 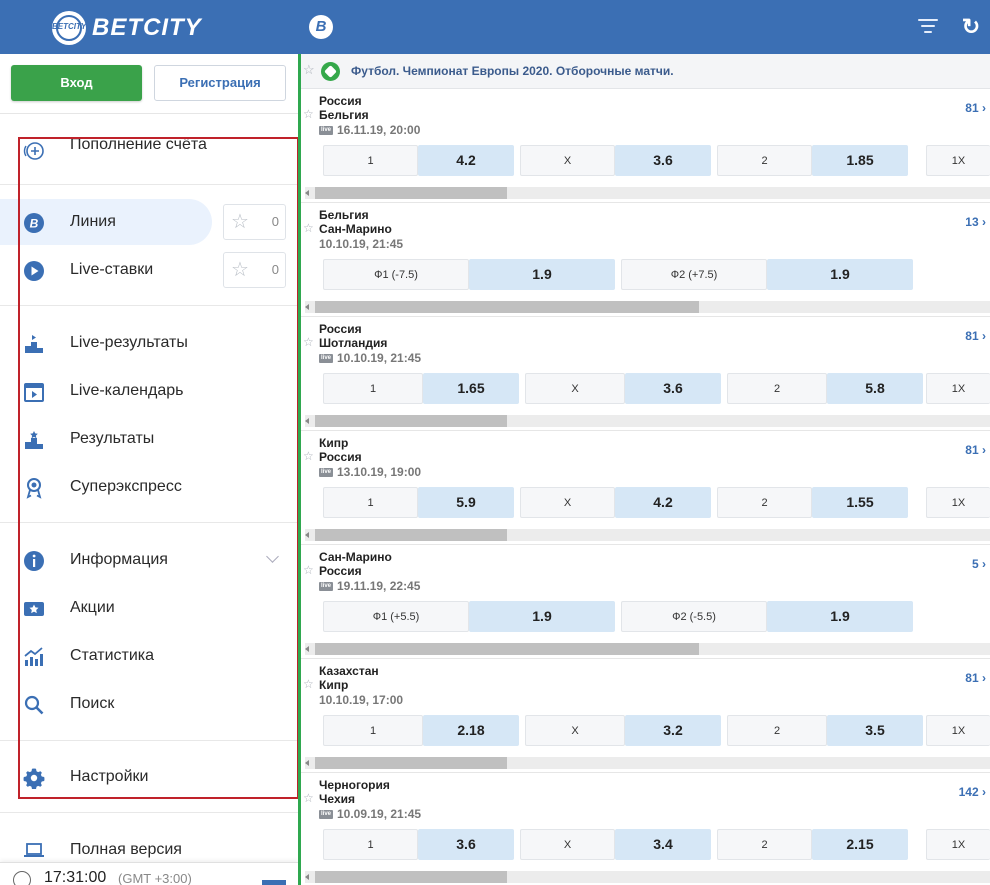 I want to click on favorites-live-button: ☆ 0, so click(x=254, y=270).